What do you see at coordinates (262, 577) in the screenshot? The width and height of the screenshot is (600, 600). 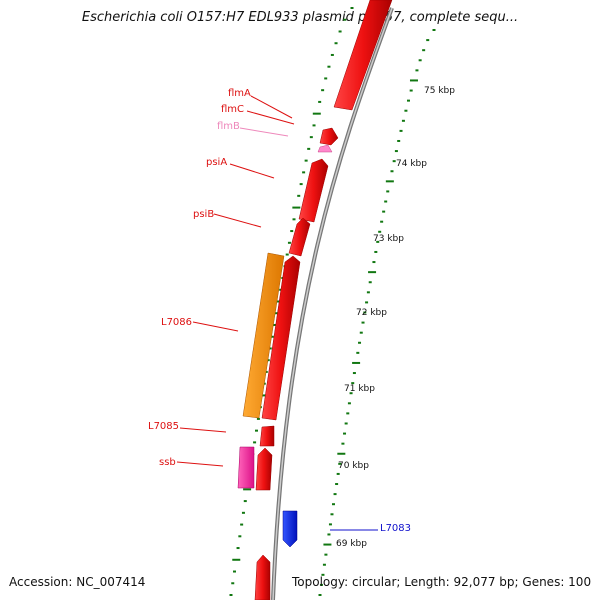 I see `gene-arrow-bottom` at bounding box center [262, 577].